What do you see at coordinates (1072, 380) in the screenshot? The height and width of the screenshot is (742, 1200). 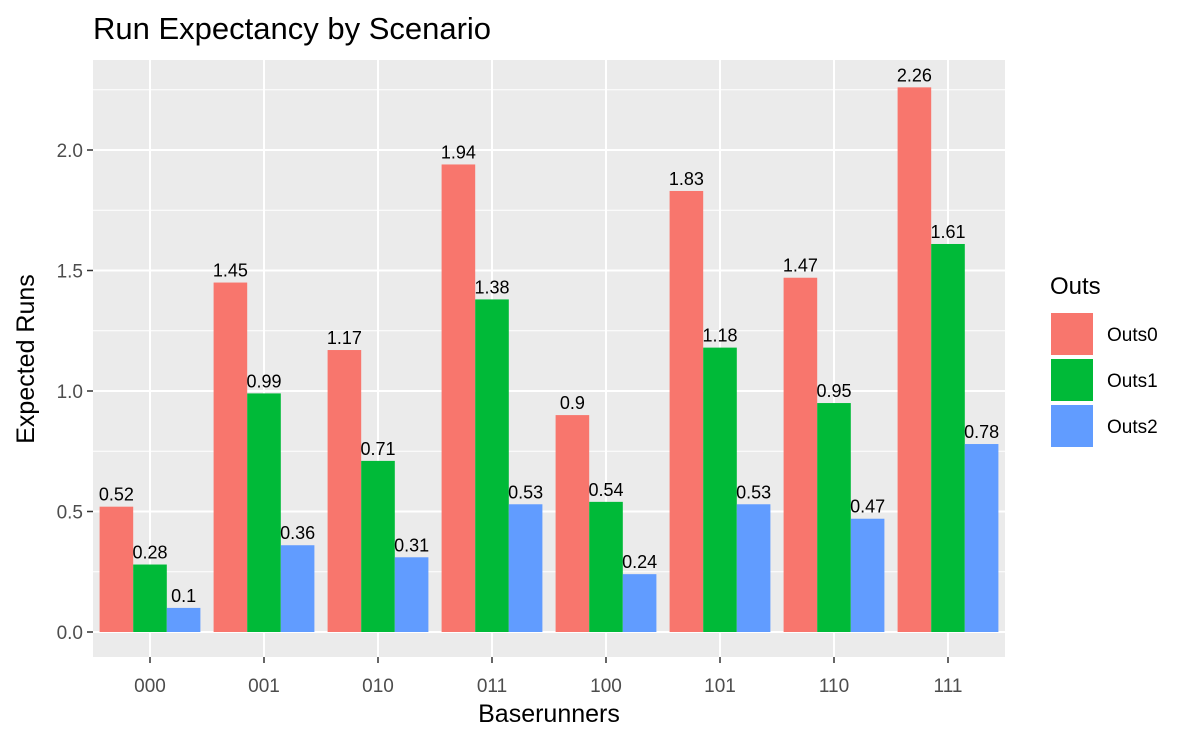 I see `legend-key-outs1` at bounding box center [1072, 380].